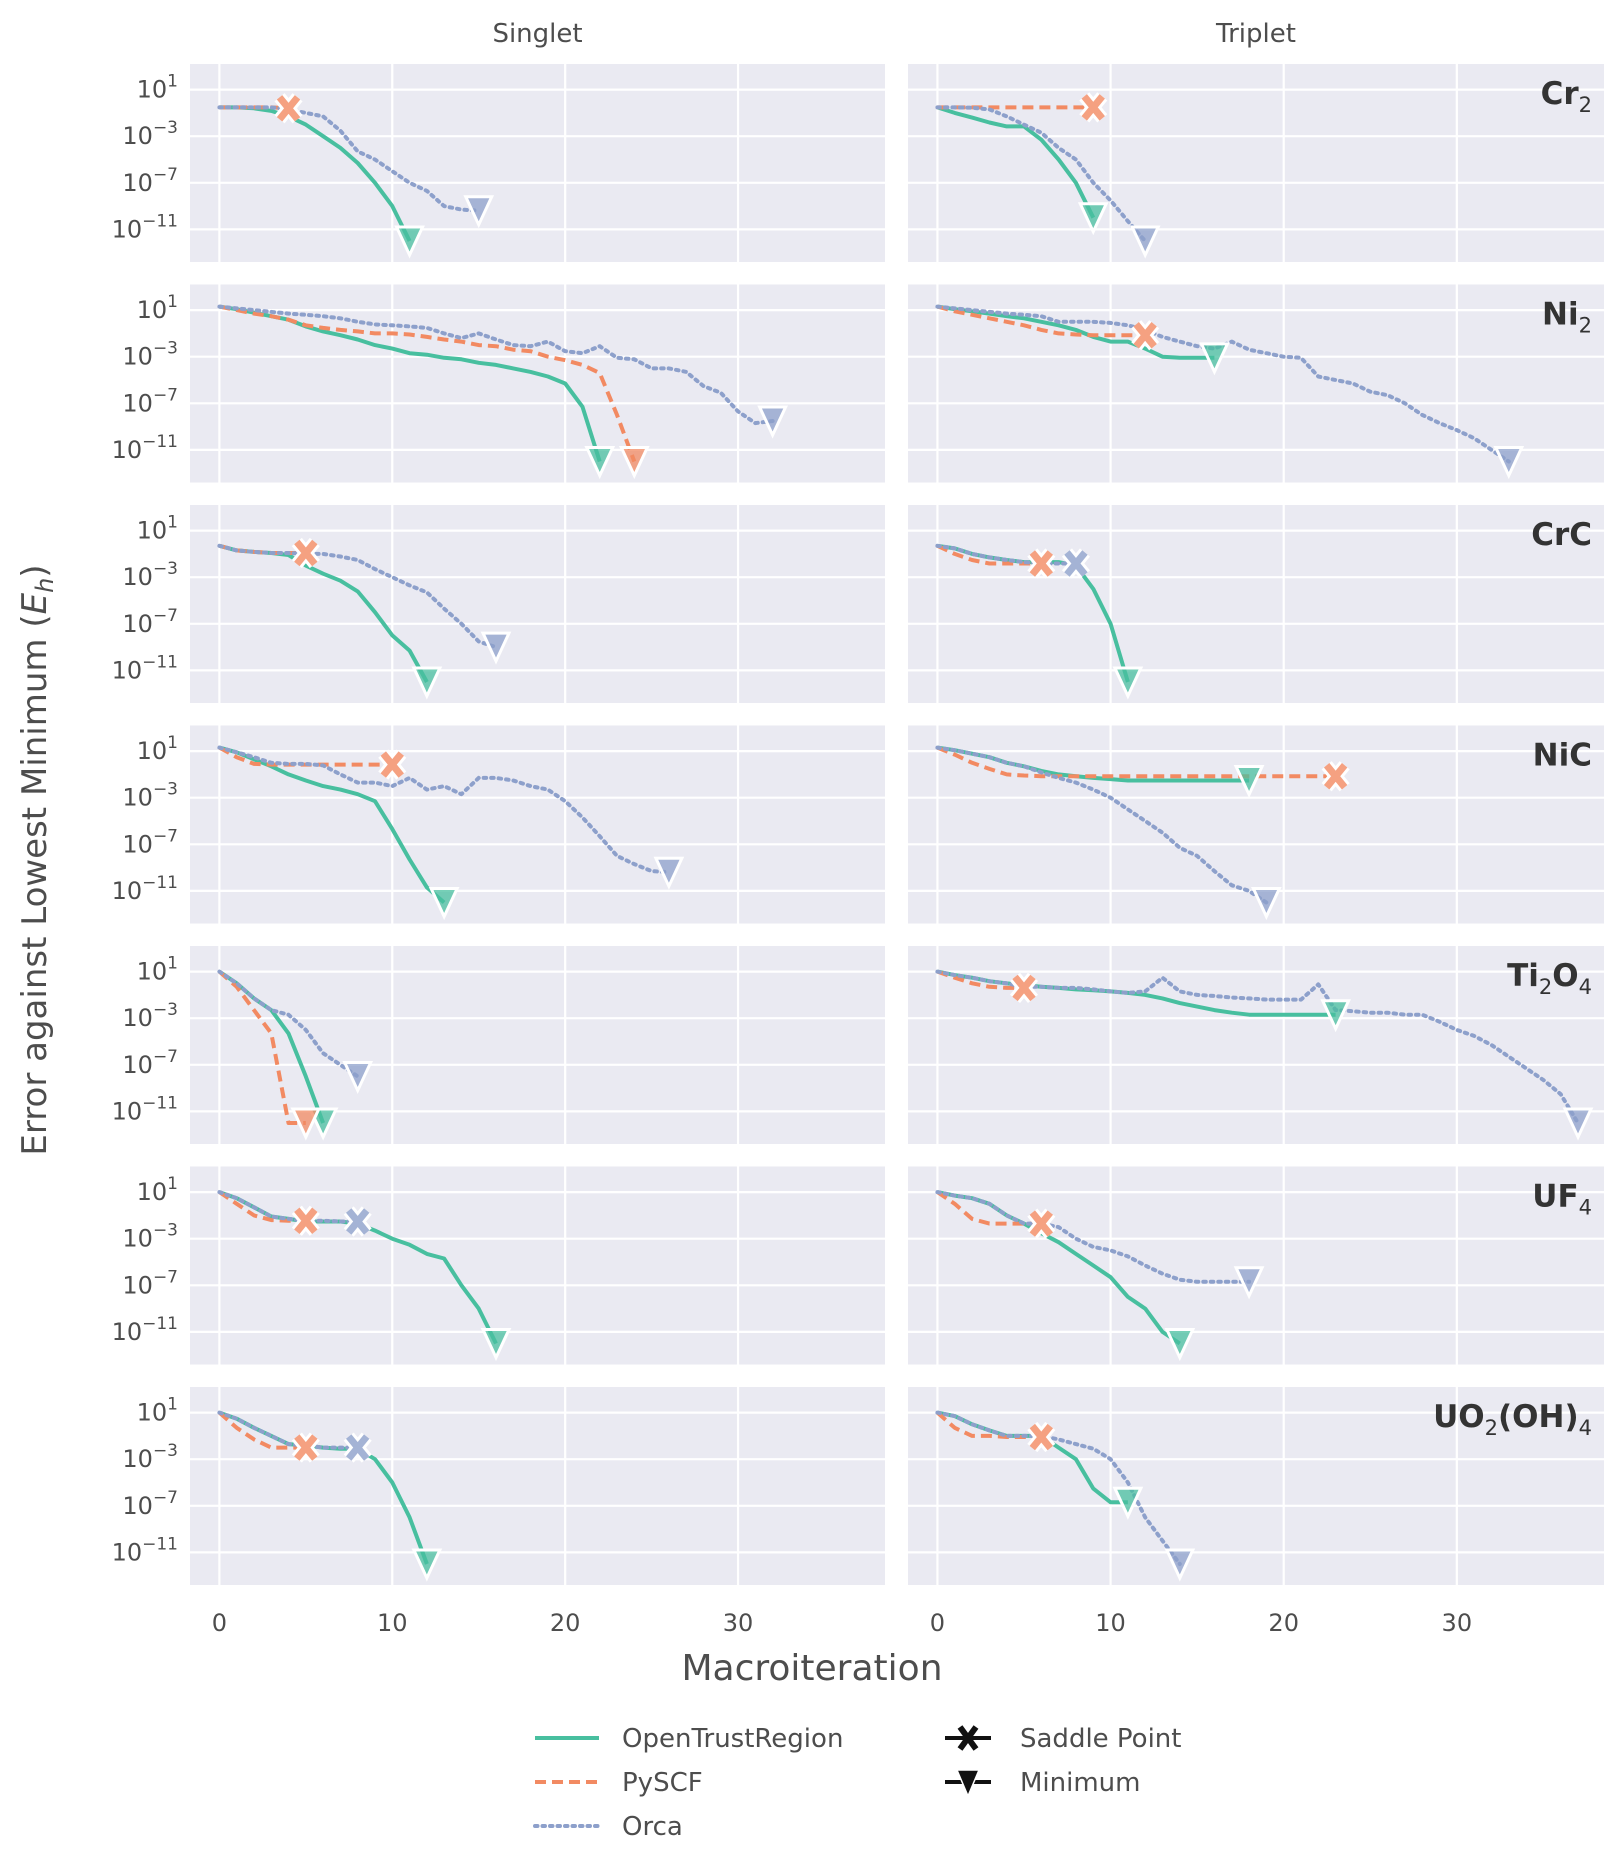 This screenshot has width=1624, height=1871. Describe the element at coordinates (1549, 978) in the screenshot. I see `molecule-label: Ti2O4` at that location.